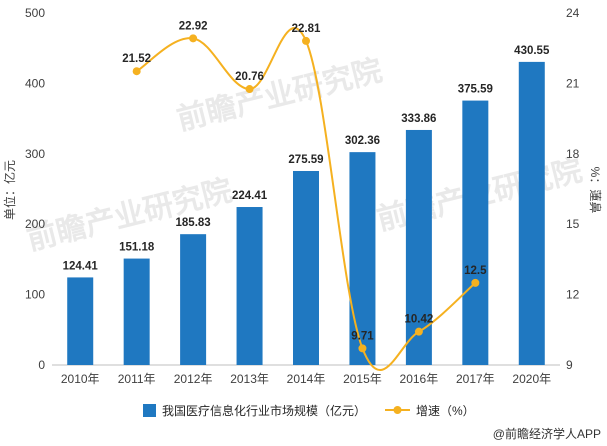 This screenshot has width=607, height=446. What do you see at coordinates (418, 119) in the screenshot?
I see `bar-value-label: 333.86` at bounding box center [418, 119].